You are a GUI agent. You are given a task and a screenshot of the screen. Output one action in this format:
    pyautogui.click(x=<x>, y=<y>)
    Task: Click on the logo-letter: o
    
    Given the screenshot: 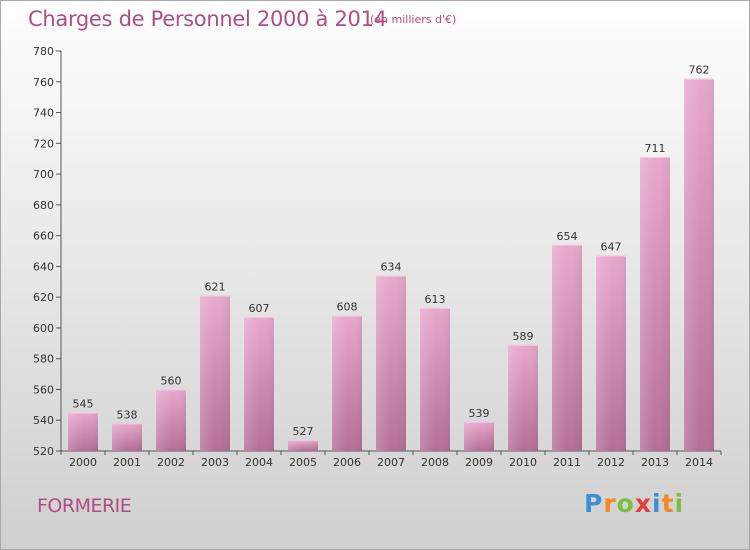 What is the action you would take?
    pyautogui.click(x=625, y=503)
    